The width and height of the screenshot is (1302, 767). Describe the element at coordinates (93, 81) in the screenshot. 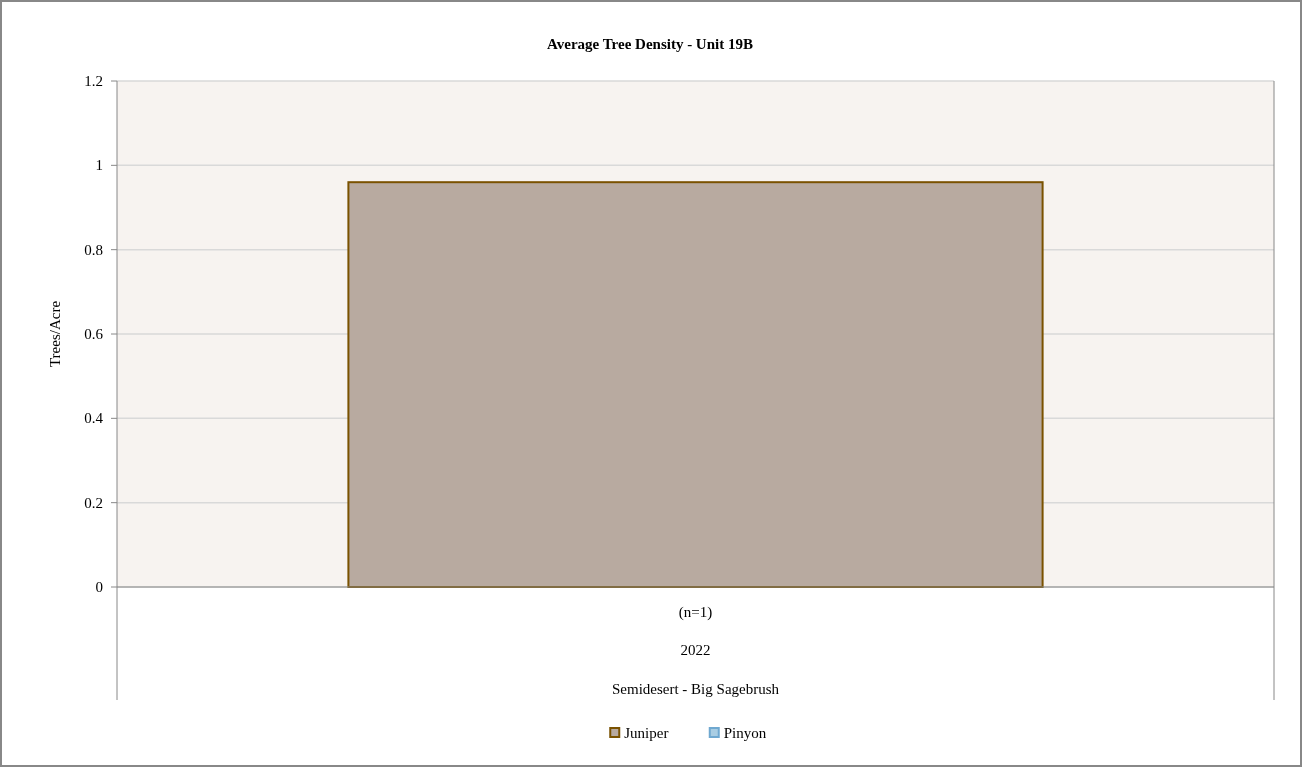

I see `y-tick-label: 1.2` at that location.